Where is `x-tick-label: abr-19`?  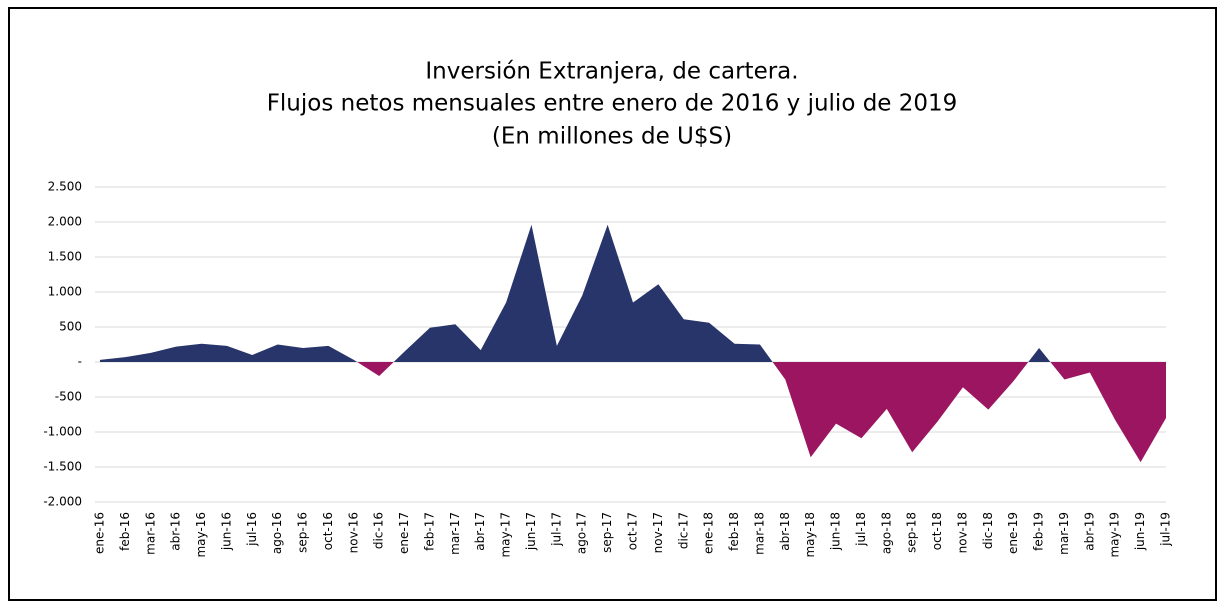
x-tick-label: abr-19 is located at coordinates (1089, 531).